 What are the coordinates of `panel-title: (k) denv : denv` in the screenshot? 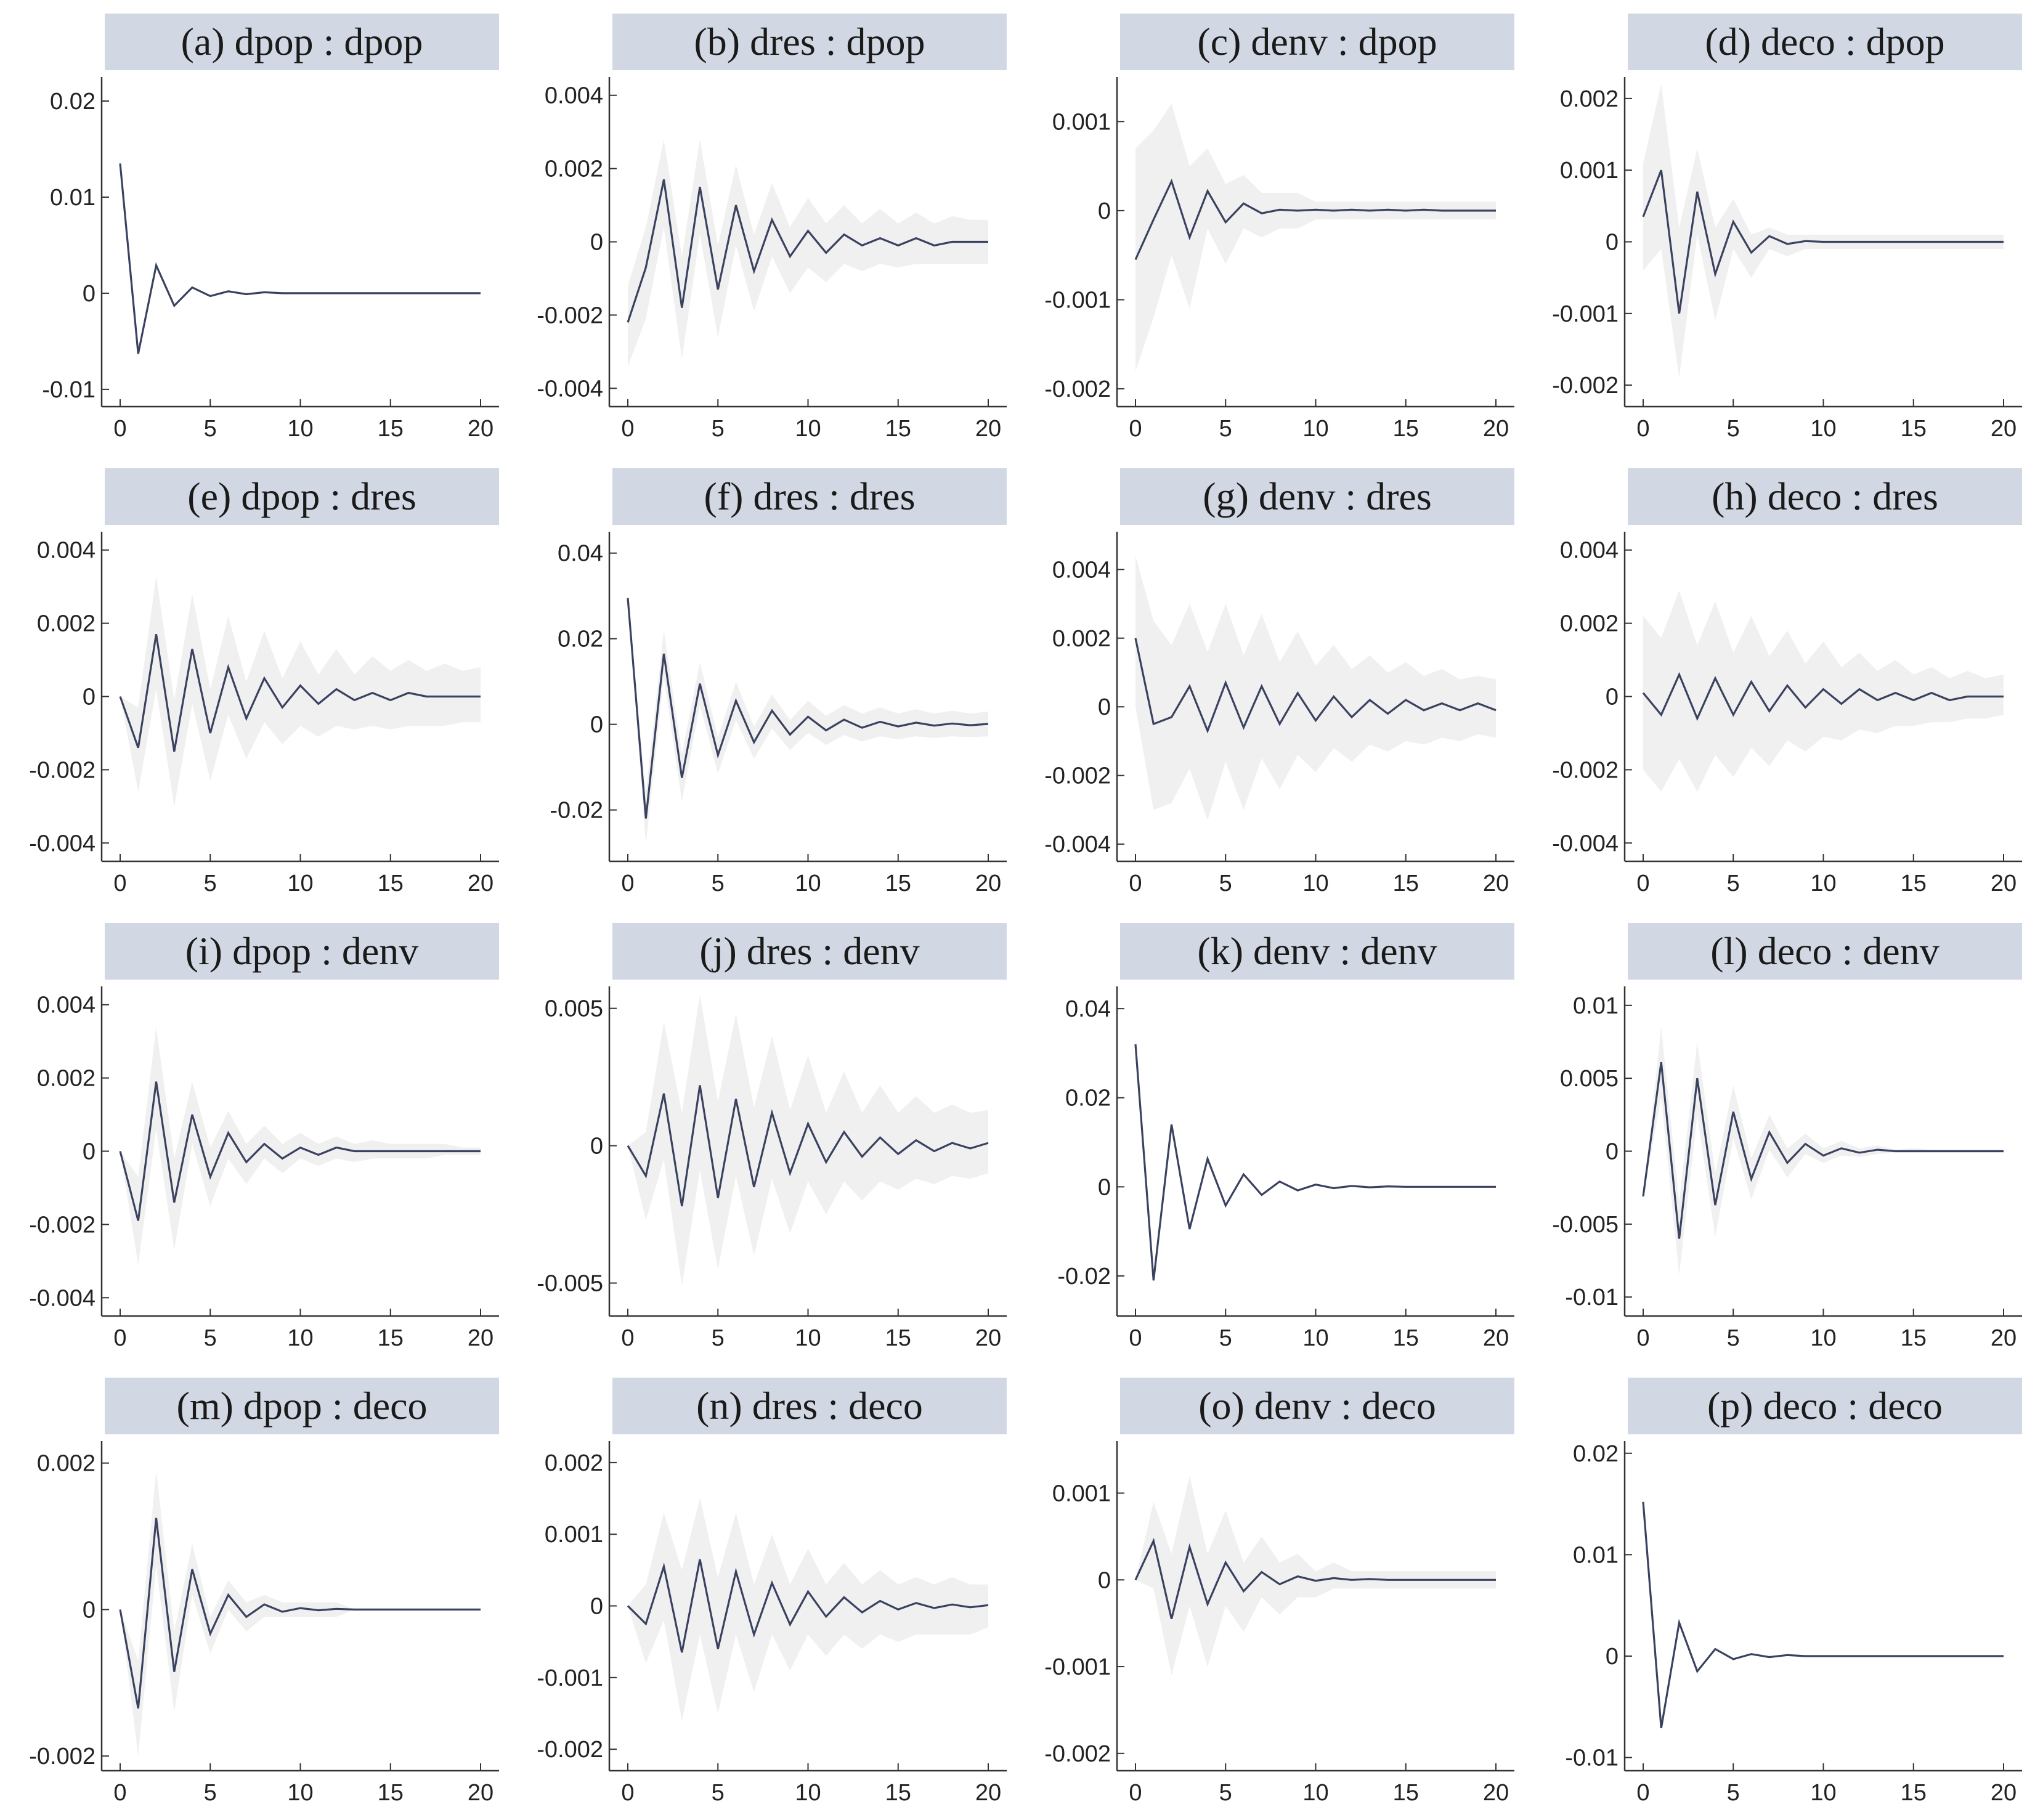 It's located at (1317, 952).